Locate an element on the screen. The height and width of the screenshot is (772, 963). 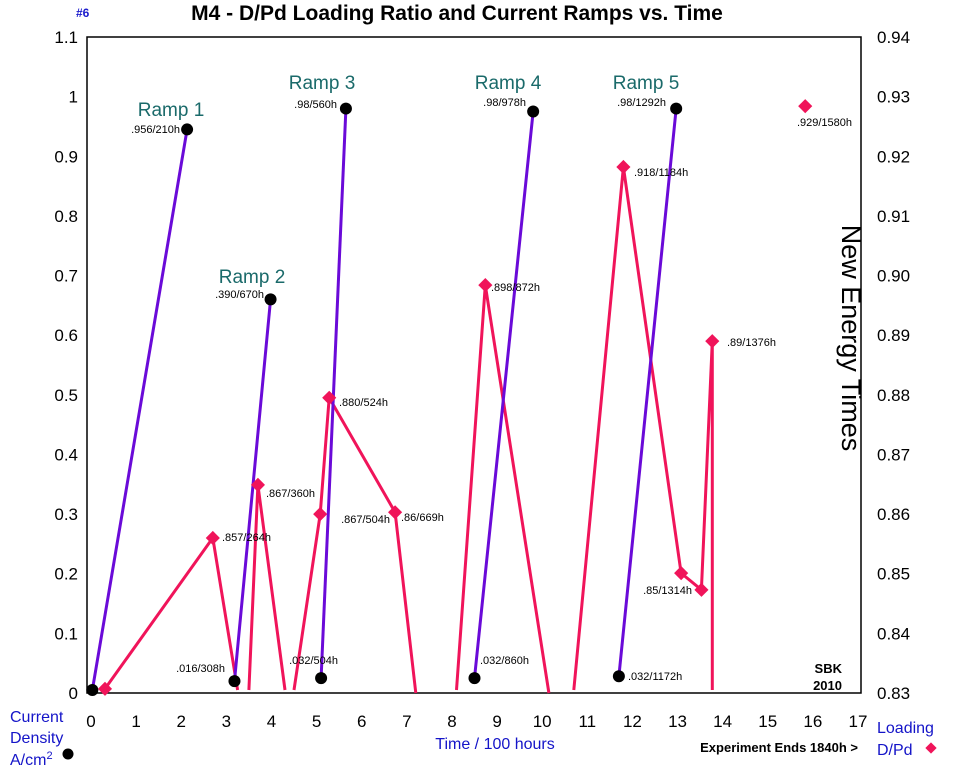
y-right-tick-label: 0.86 is located at coordinates (893, 514).